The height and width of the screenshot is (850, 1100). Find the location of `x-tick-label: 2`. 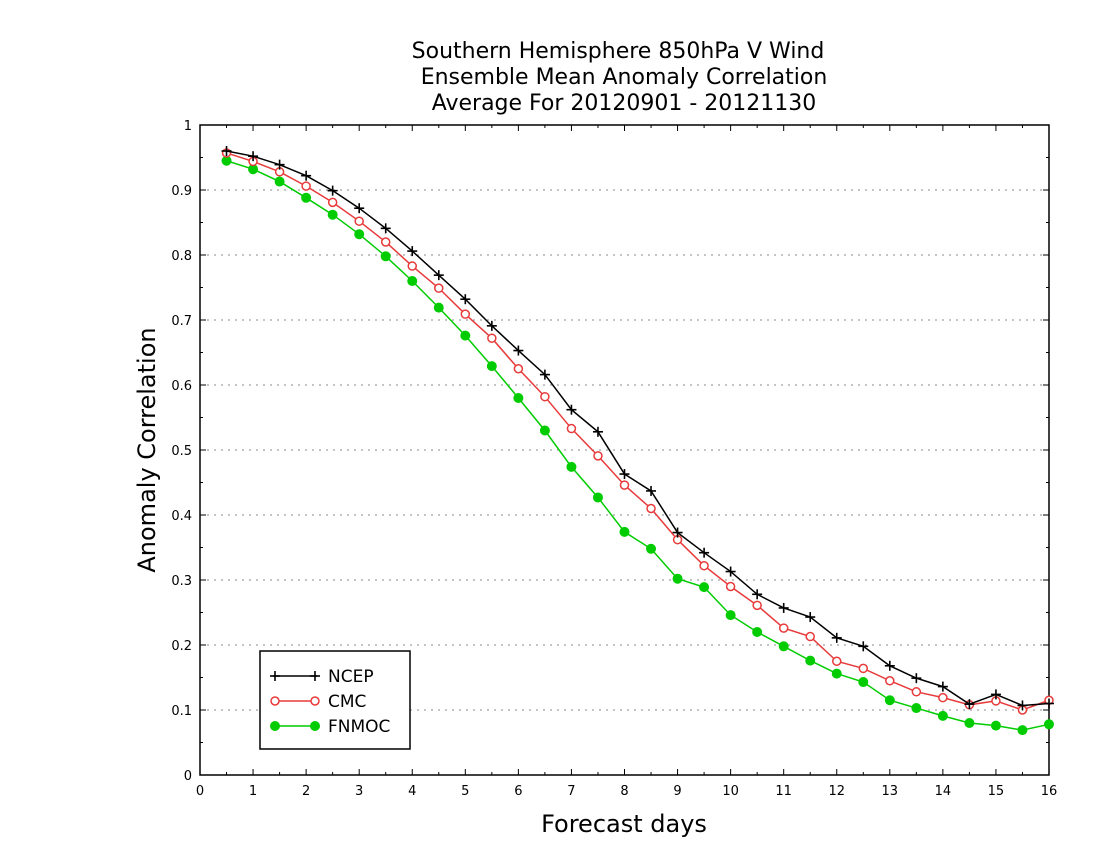

x-tick-label: 2 is located at coordinates (306, 791).